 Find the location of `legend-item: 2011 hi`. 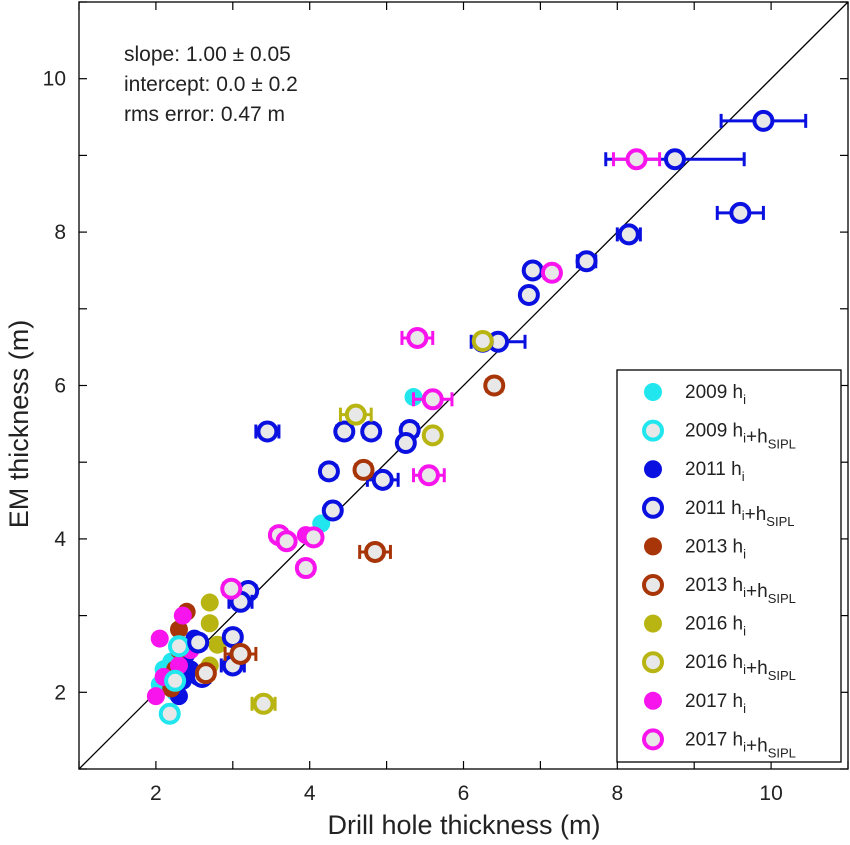

legend-item: 2011 hi is located at coordinates (694, 471).